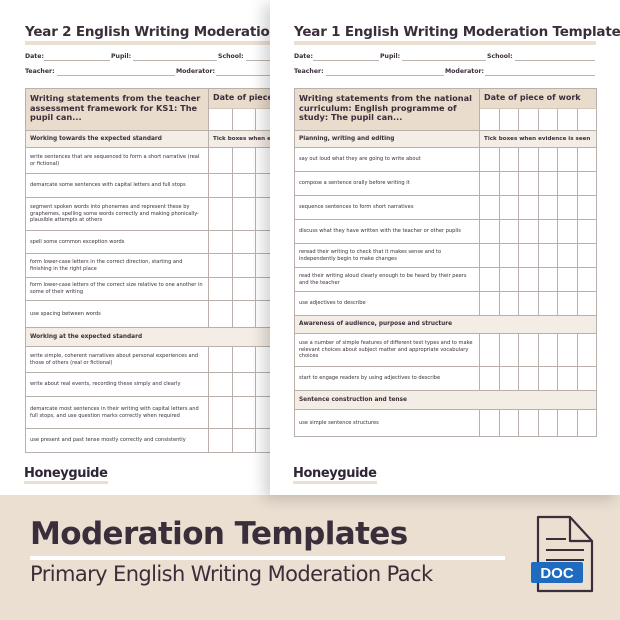 The height and width of the screenshot is (620, 620). What do you see at coordinates (538, 98) in the screenshot?
I see `date-header: Date of piece of work` at bounding box center [538, 98].